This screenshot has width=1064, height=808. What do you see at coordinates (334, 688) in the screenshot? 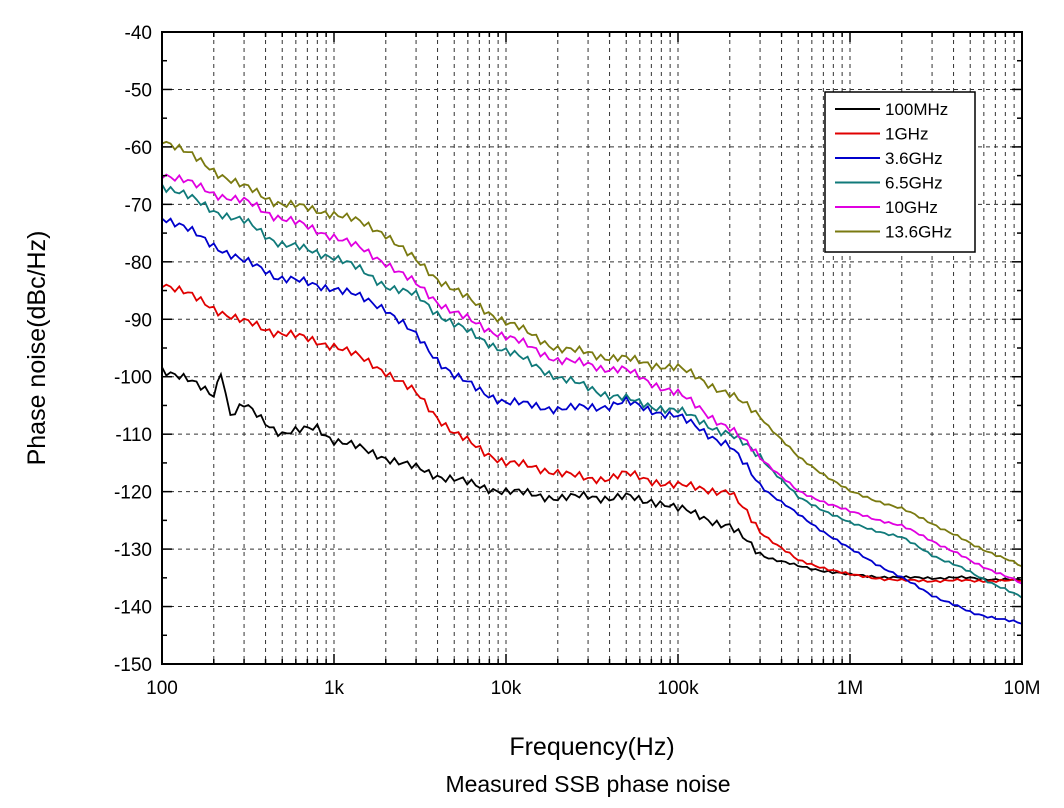
I see `x-tick-label: 1k` at bounding box center [334, 688].